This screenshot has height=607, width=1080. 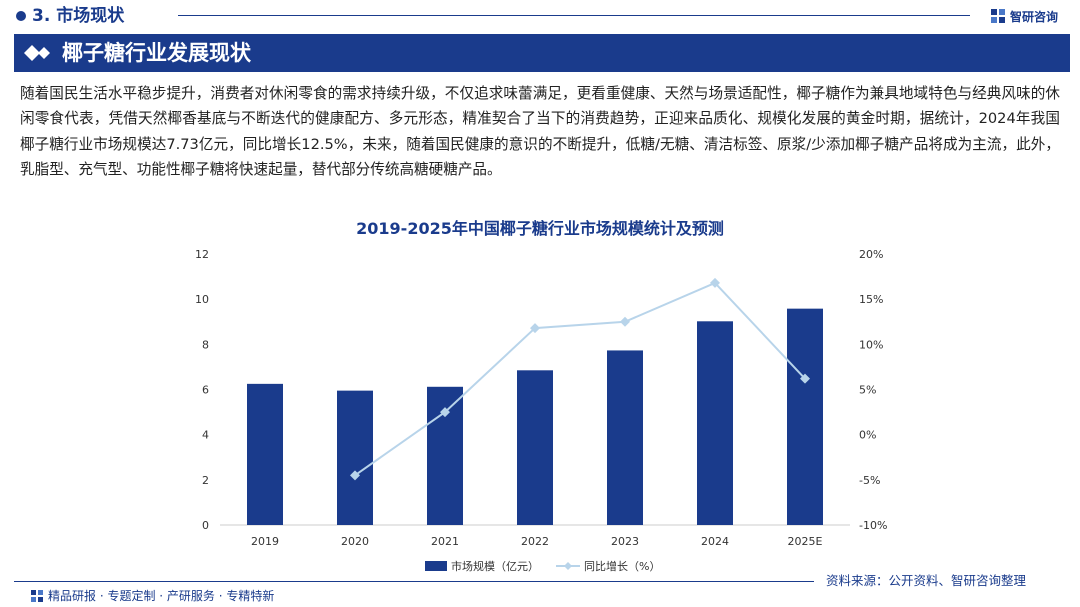 I want to click on x-tick-label: 2023, so click(x=625, y=541).